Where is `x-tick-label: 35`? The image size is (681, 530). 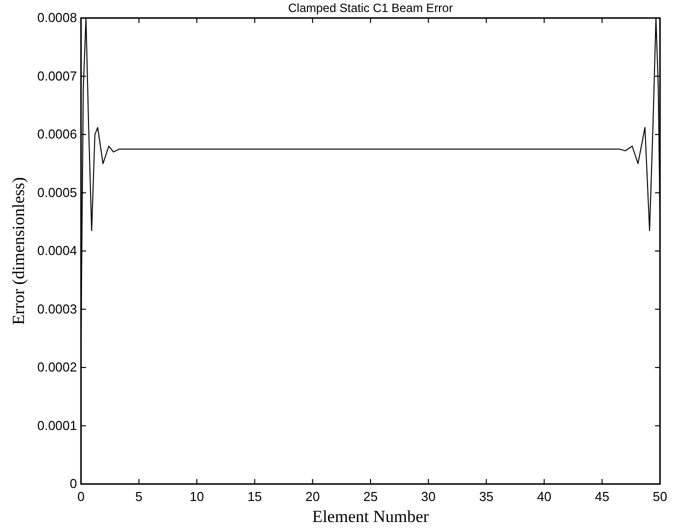
x-tick-label: 35 is located at coordinates (486, 496).